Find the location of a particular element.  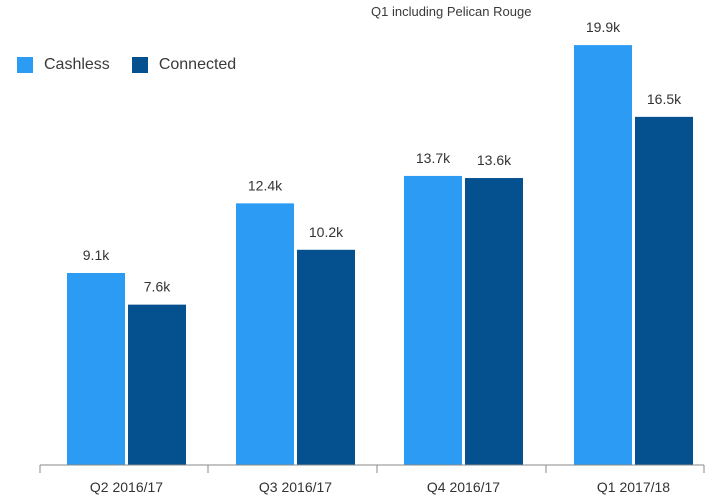

legend-swatch-connected is located at coordinates (139, 65).